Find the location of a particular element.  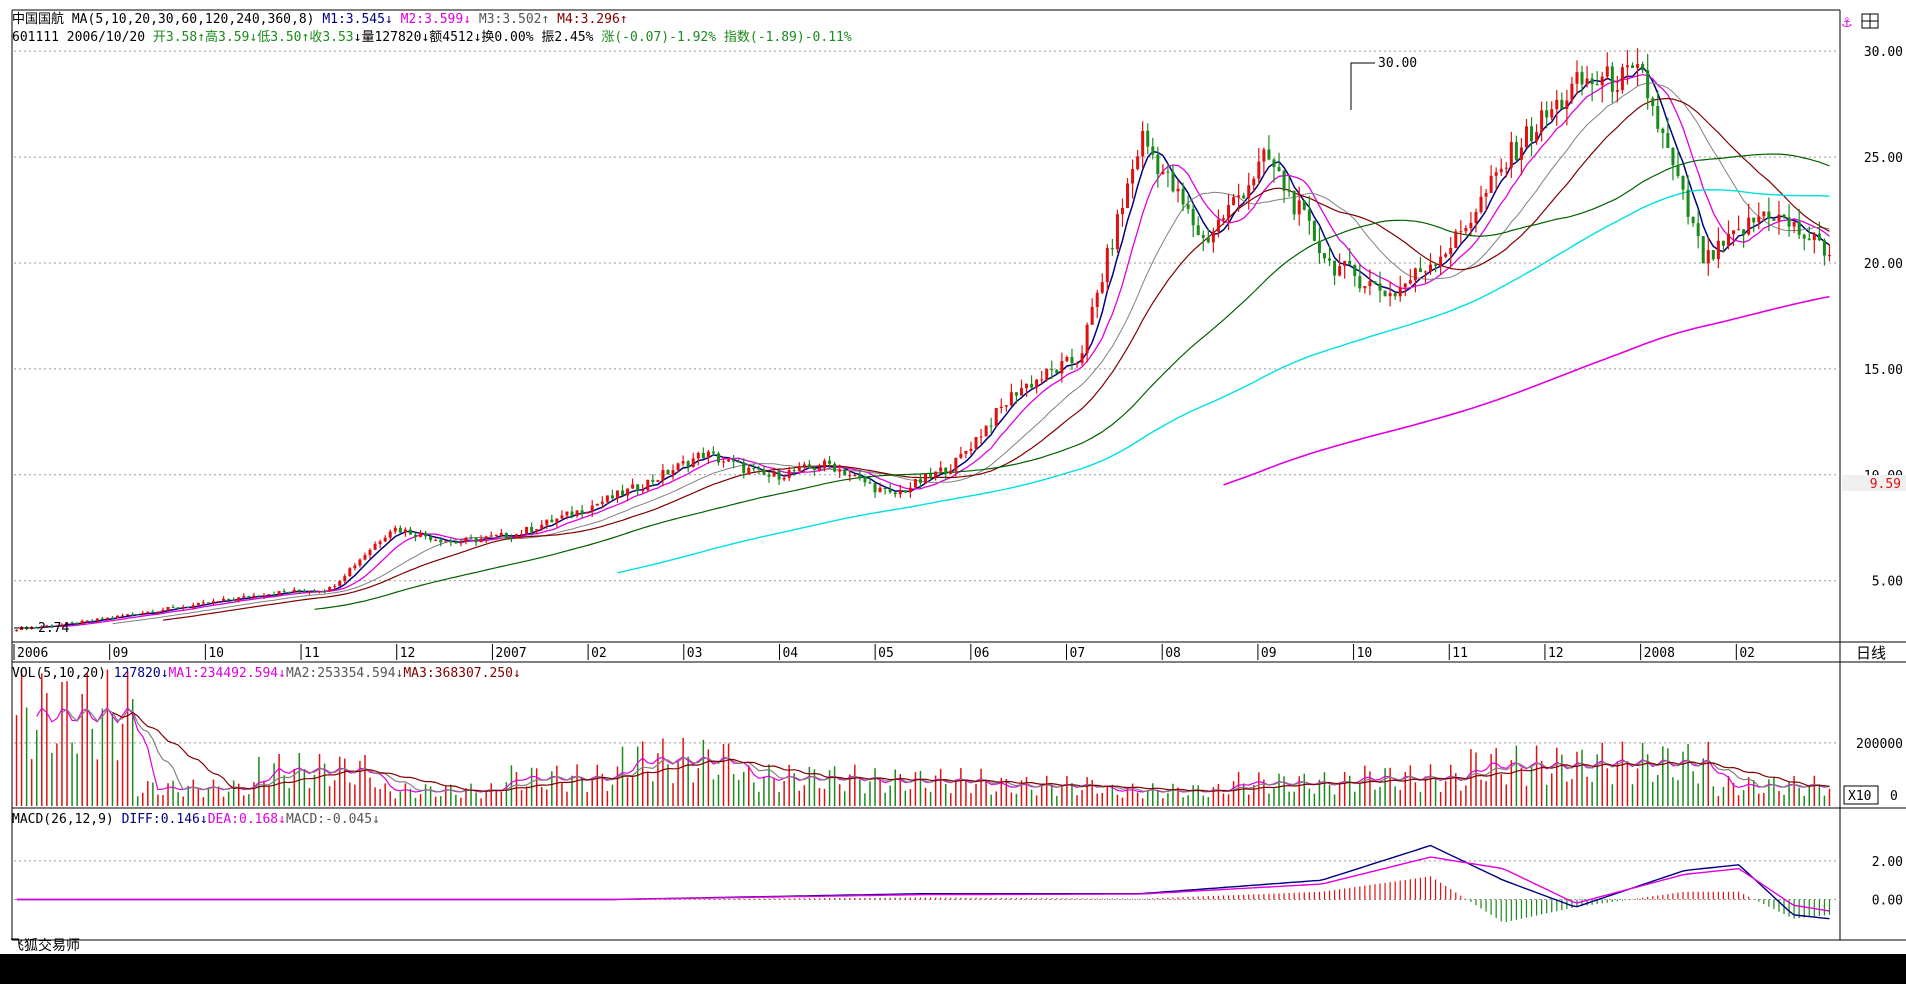

macd-tick-label: 0.00 is located at coordinates (1887, 900).